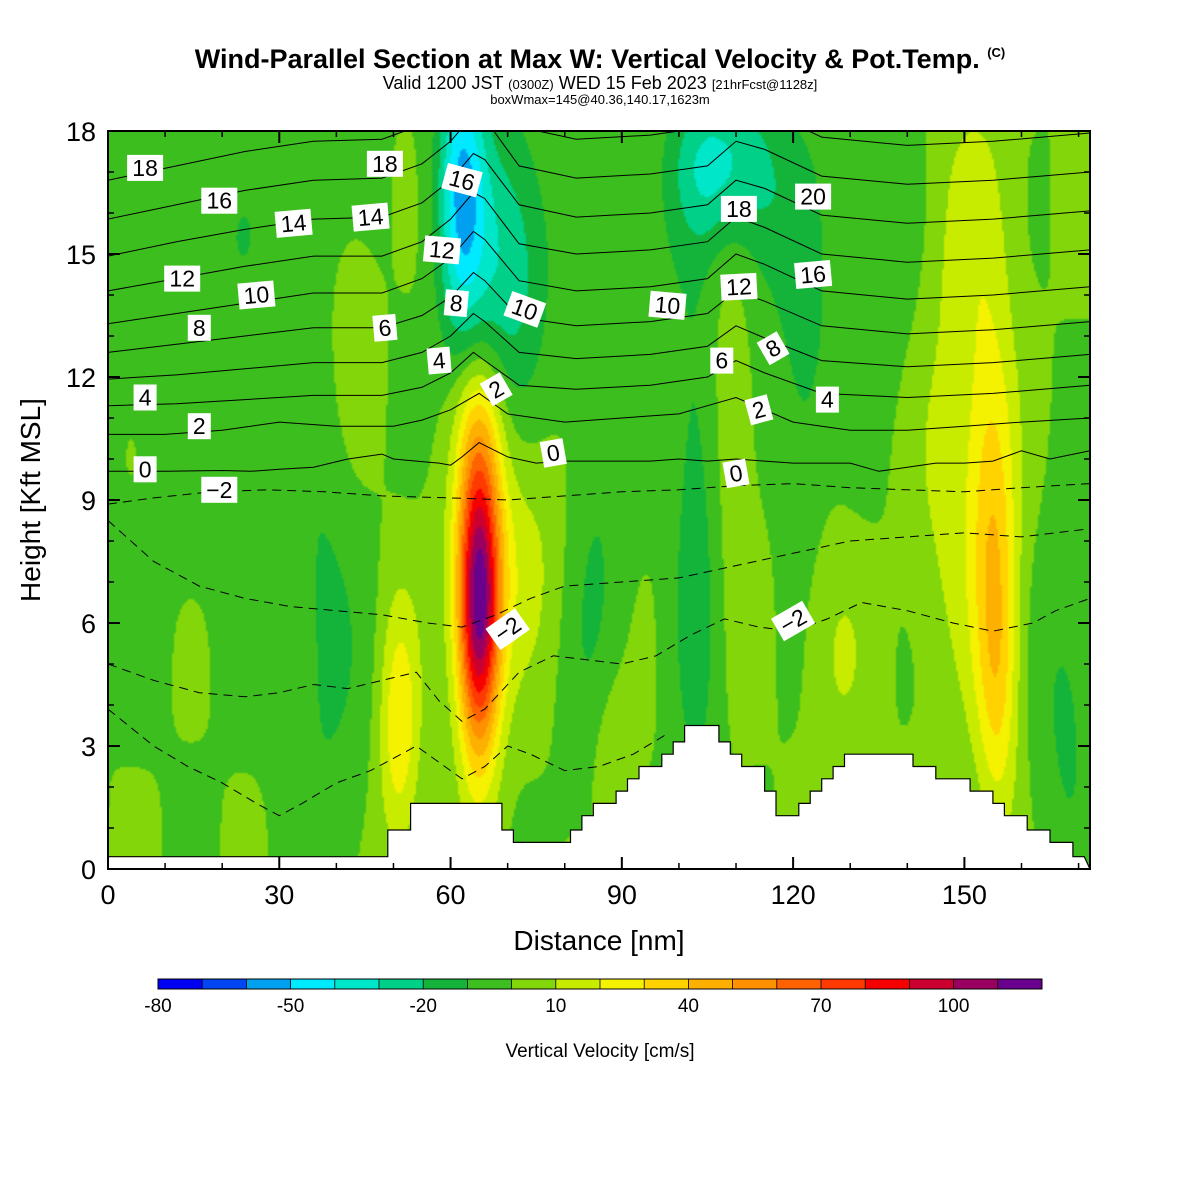  I want to click on colorbar-tick-label: 100, so click(954, 1006).